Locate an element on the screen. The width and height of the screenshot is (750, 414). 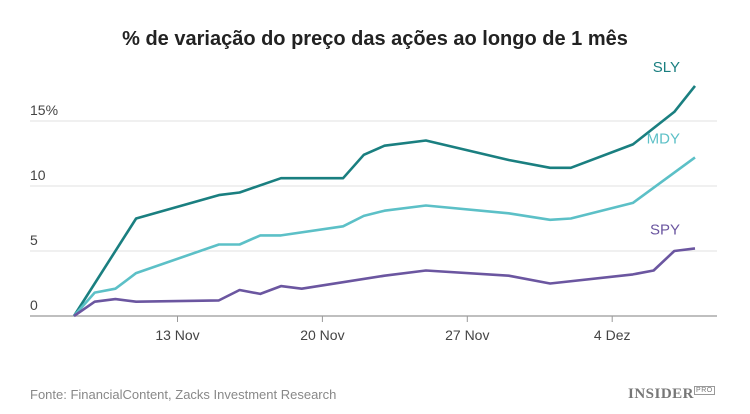
logo-text: INSIDER is located at coordinates (661, 394).